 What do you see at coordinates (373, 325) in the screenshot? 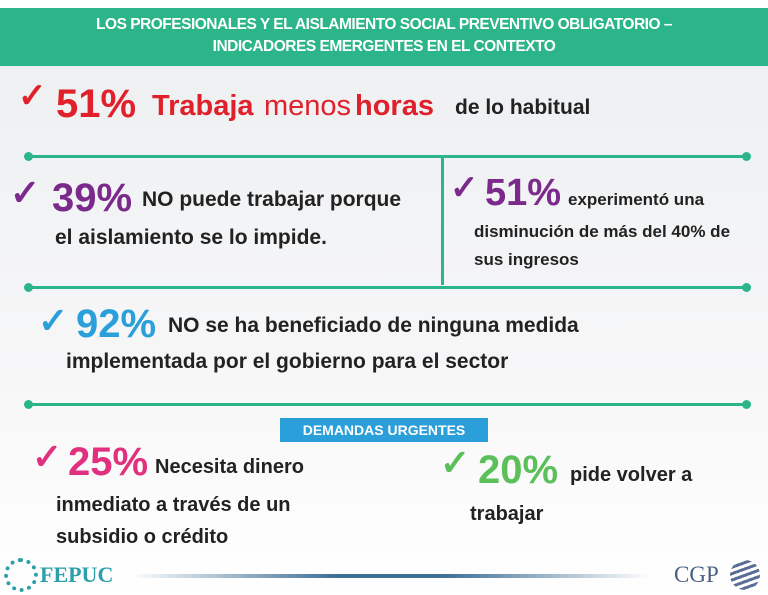
I see `stat-text: NO se ha beneficiado de ninguna medida` at bounding box center [373, 325].